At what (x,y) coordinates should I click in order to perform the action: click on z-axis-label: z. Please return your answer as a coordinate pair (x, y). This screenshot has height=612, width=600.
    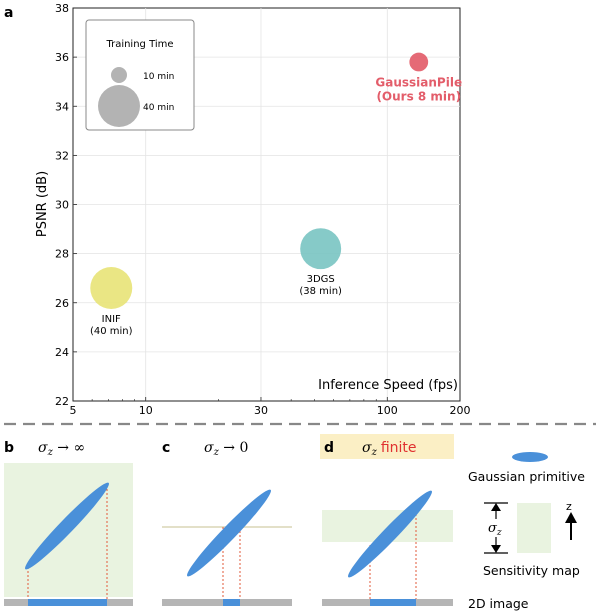
    Looking at the image, I should click on (569, 506).